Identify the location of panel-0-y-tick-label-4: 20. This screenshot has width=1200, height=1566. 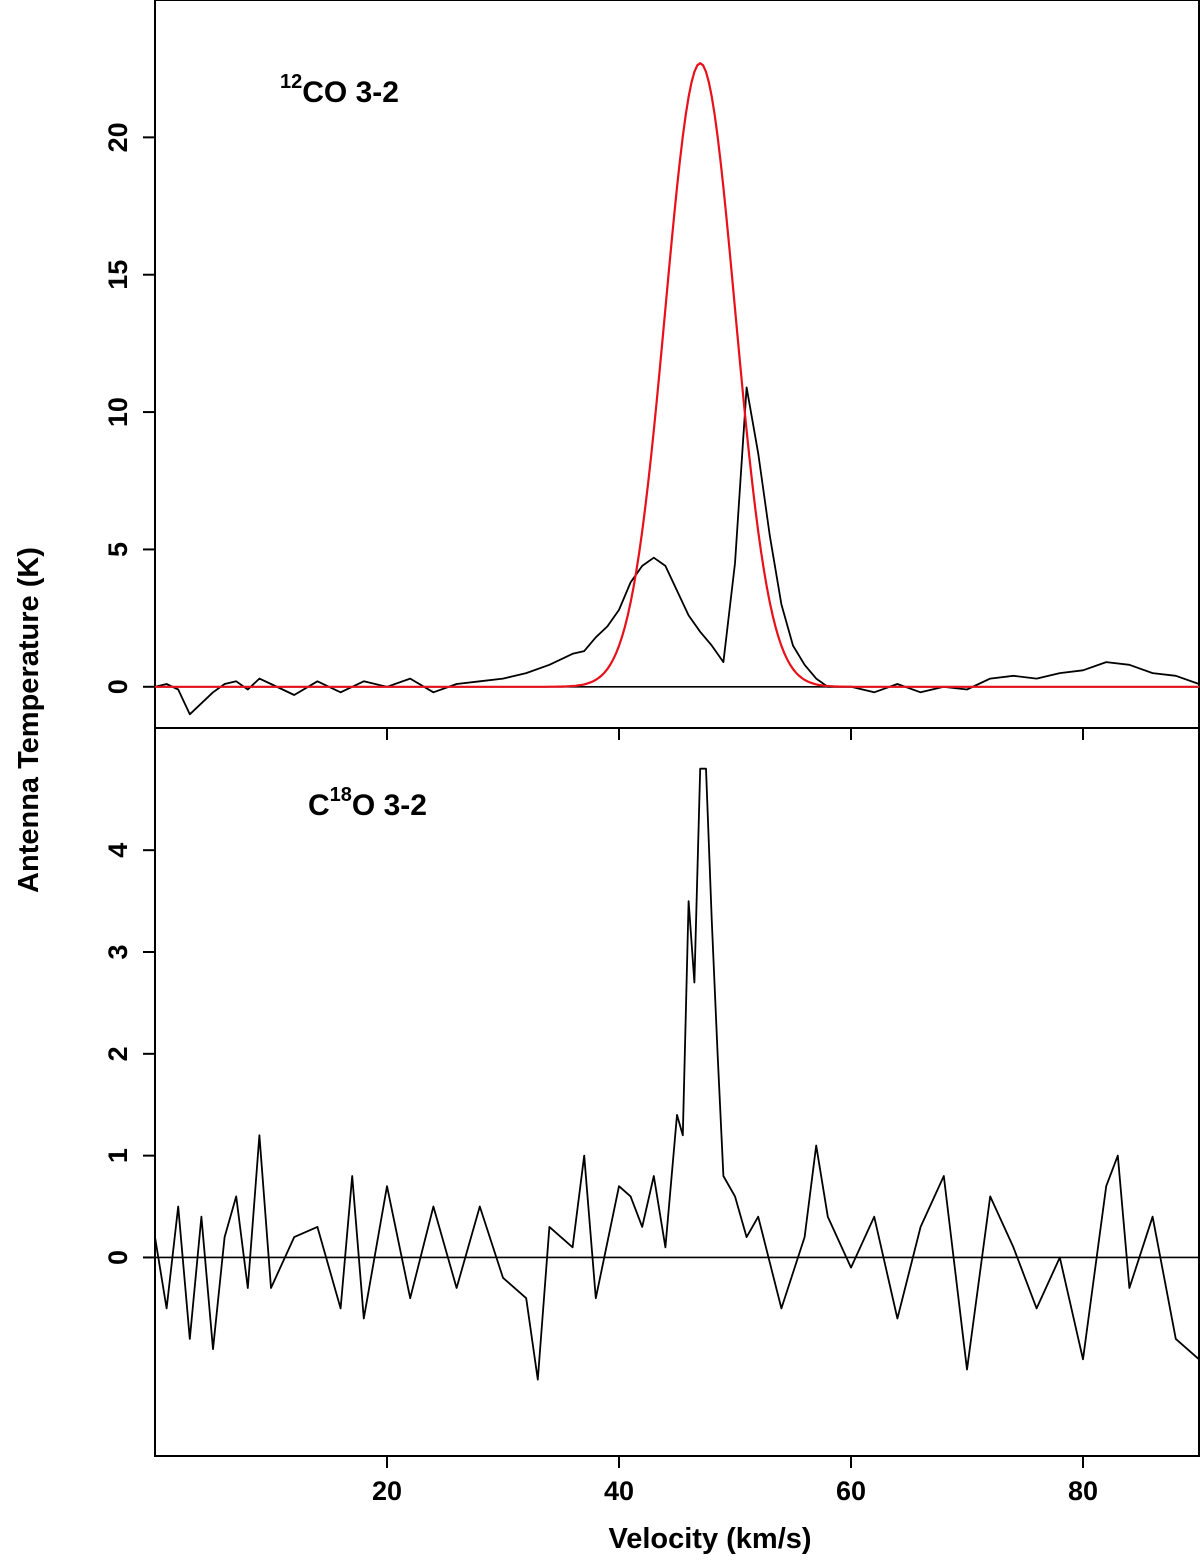
(118, 137).